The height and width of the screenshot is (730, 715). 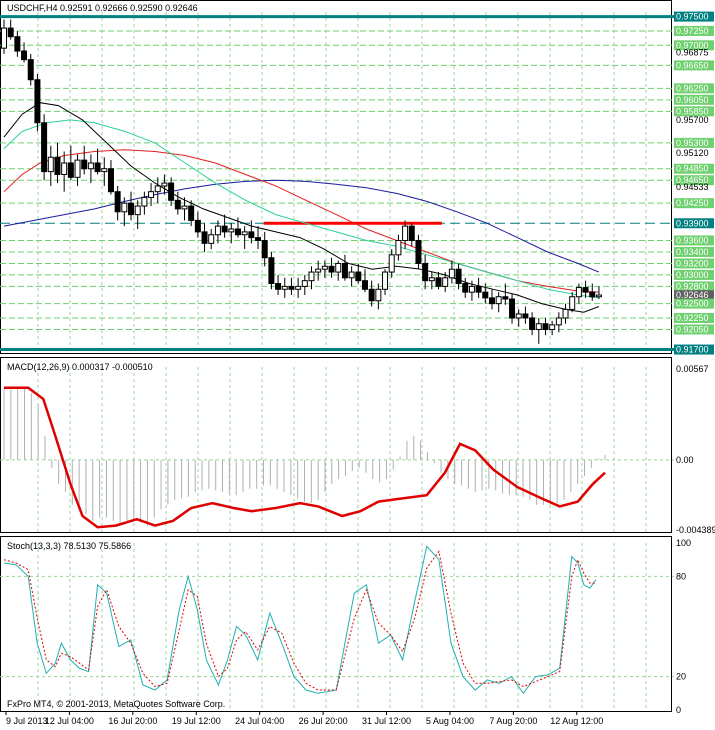 What do you see at coordinates (692, 153) in the screenshot?
I see `price-label: 0.95120` at bounding box center [692, 153].